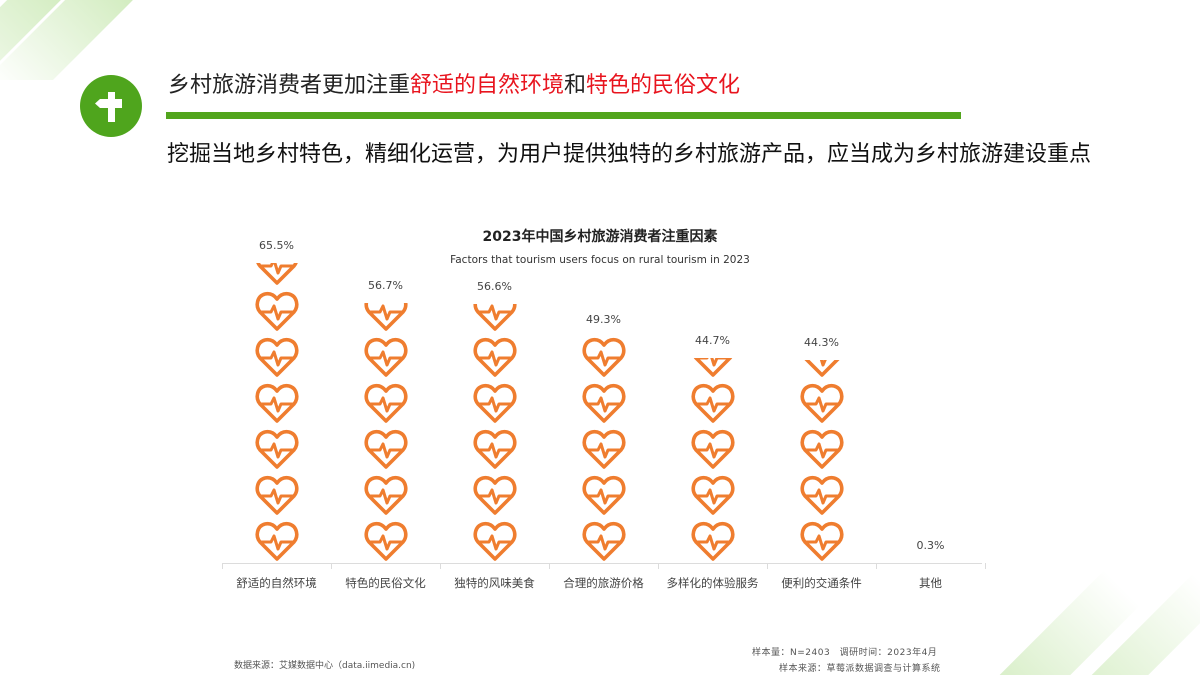 Image resolution: width=1200 pixels, height=675 pixels. What do you see at coordinates (712, 583) in the screenshot?
I see `category-label: 多样化的体验服务` at bounding box center [712, 583].